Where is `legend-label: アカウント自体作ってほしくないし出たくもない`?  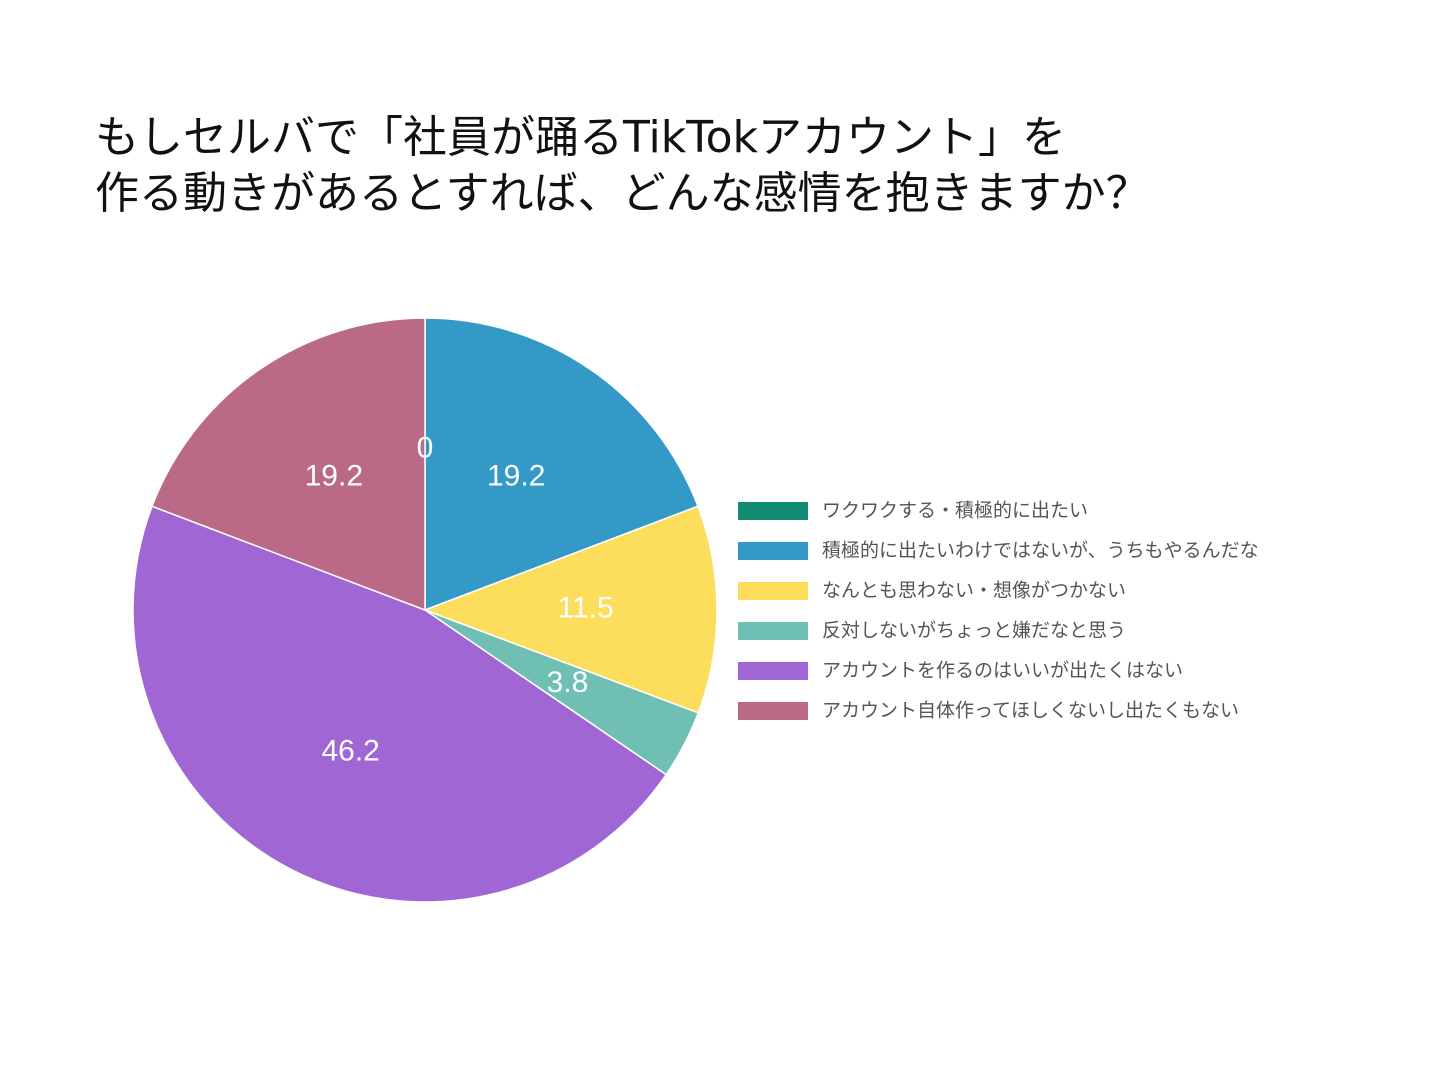
legend-label: アカウント自体作ってほしくないし出たくもない is located at coordinates (1030, 711).